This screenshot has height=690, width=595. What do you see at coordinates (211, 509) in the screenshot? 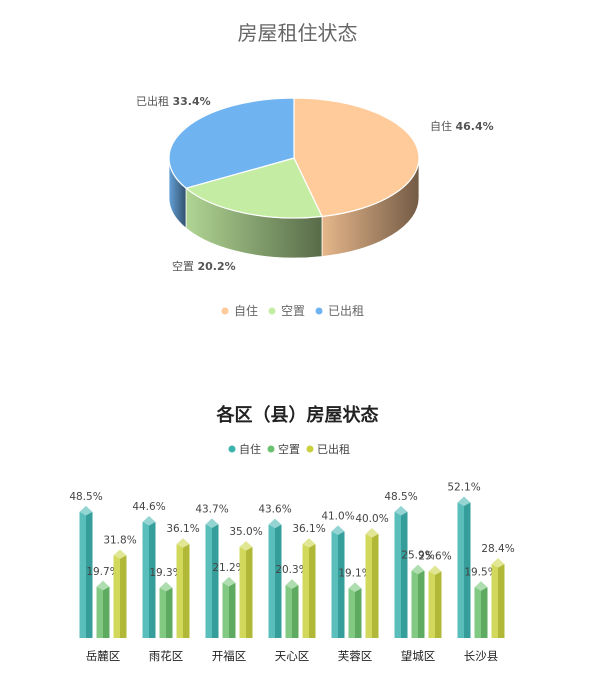
I see `bar-value-label: 43.7%` at bounding box center [211, 509].